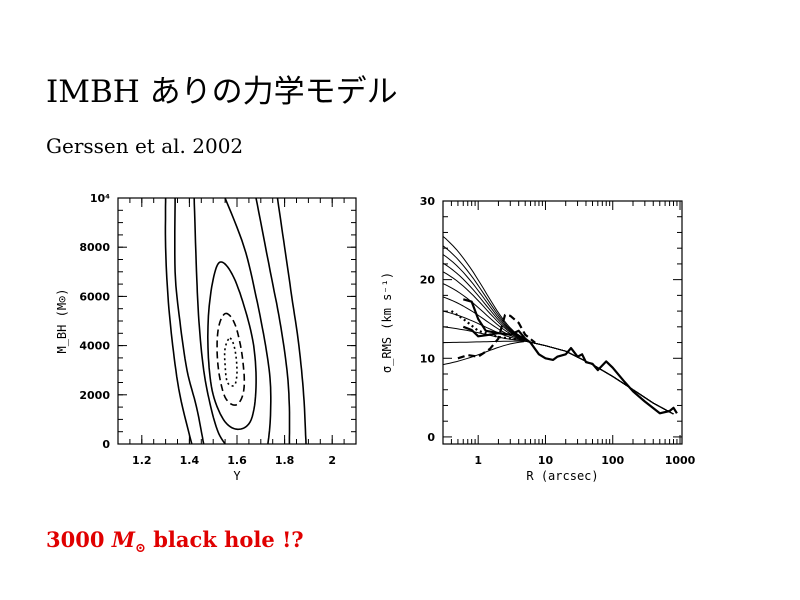 The height and width of the screenshot is (600, 800). I want to click on note-suffix: black hole !?, so click(224, 539).